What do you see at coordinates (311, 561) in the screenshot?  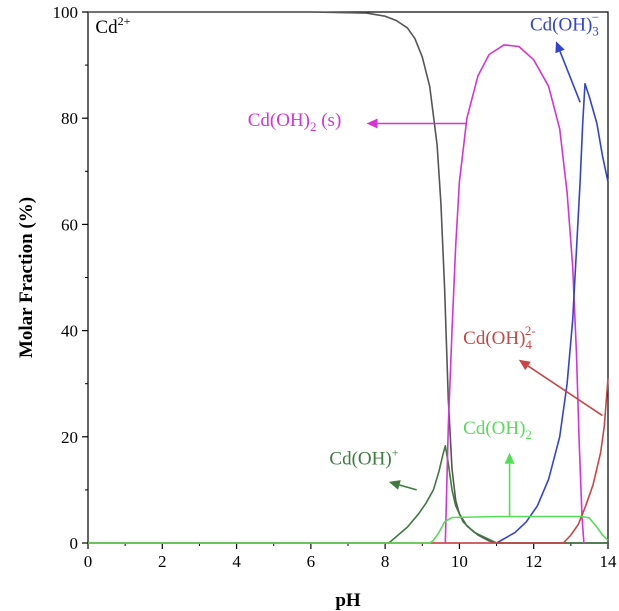 I see `x-tick-label: 6` at bounding box center [311, 561].